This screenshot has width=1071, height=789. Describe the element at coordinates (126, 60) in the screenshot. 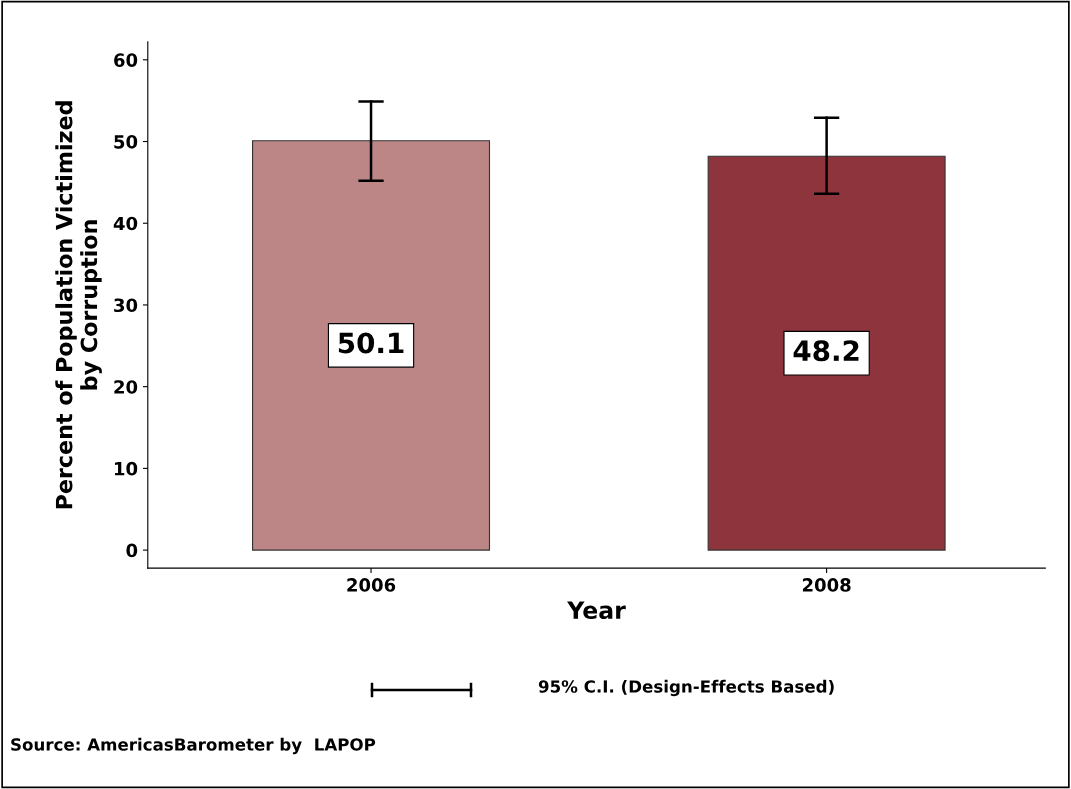

I see `y-tick-label: 60` at that location.